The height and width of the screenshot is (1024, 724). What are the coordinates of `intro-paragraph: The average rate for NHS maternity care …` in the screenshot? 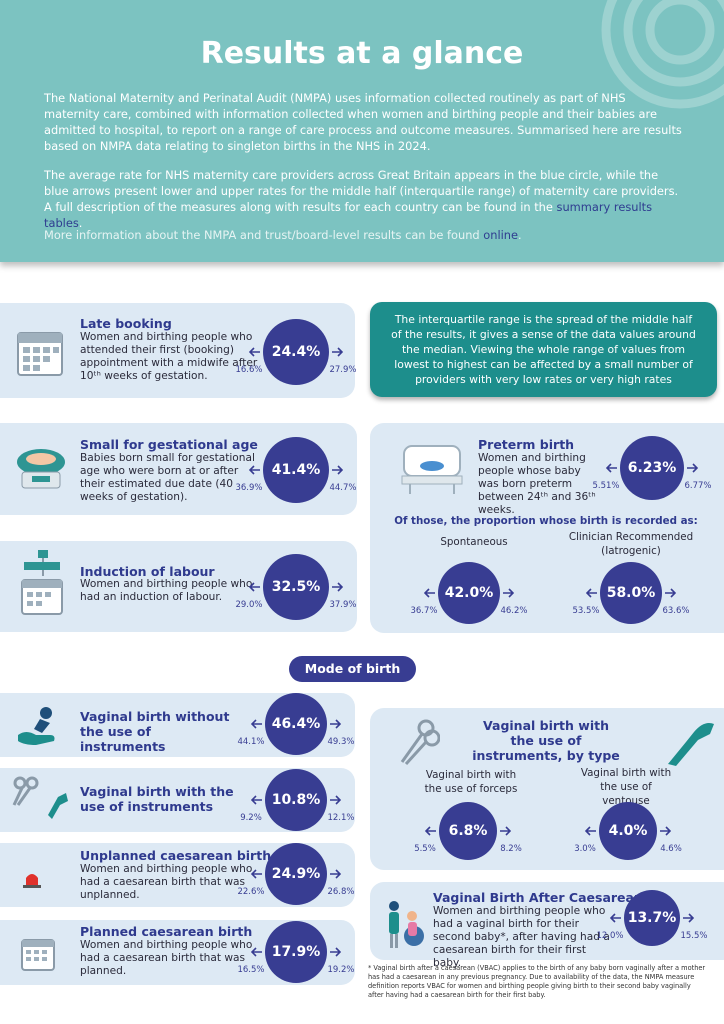 It's located at (364, 199).